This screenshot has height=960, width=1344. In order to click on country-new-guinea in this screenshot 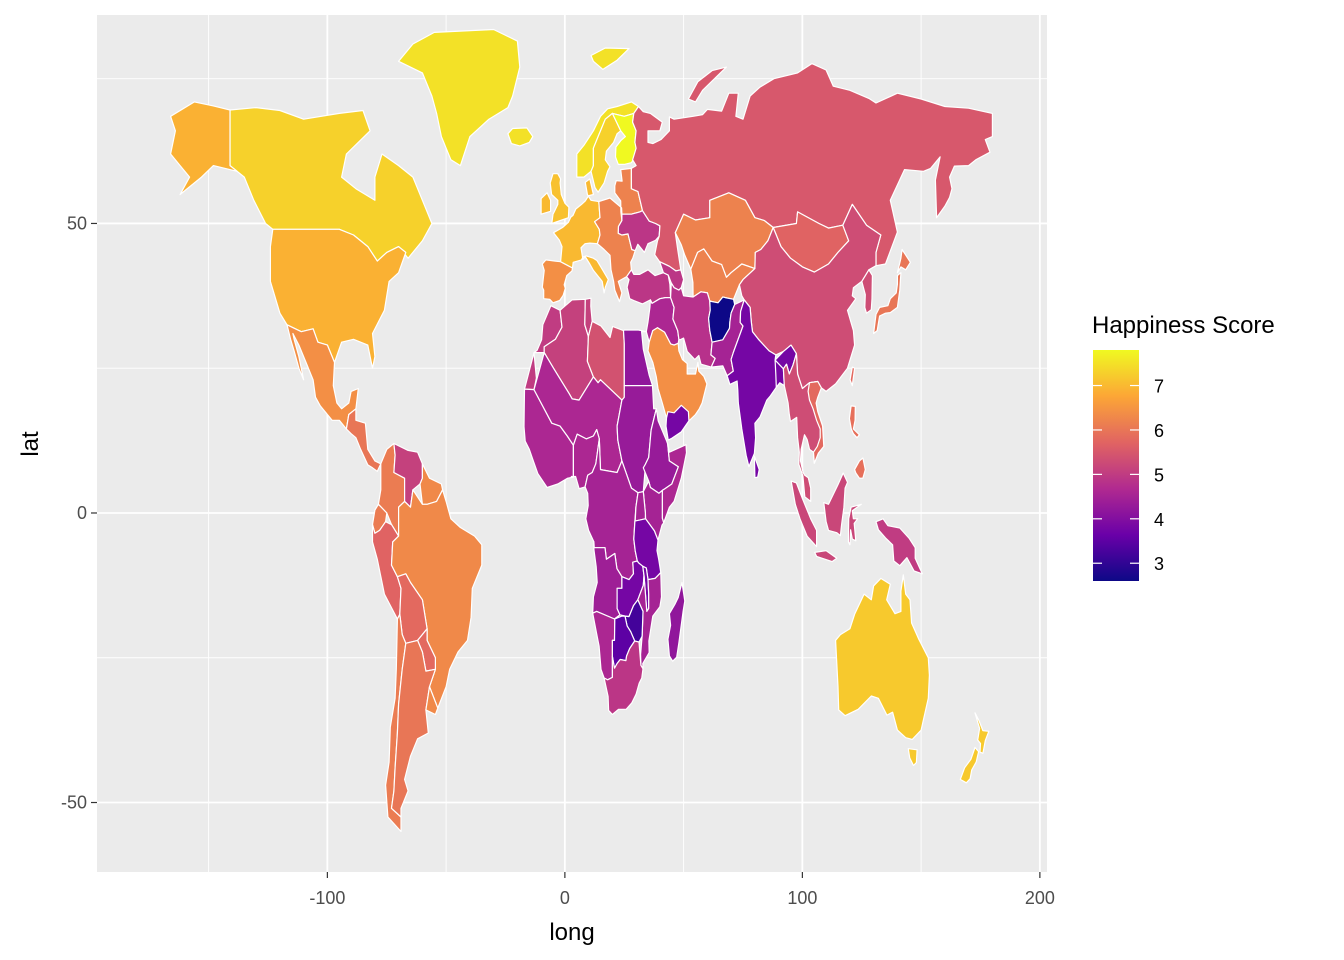, I will do `click(899, 546)`.